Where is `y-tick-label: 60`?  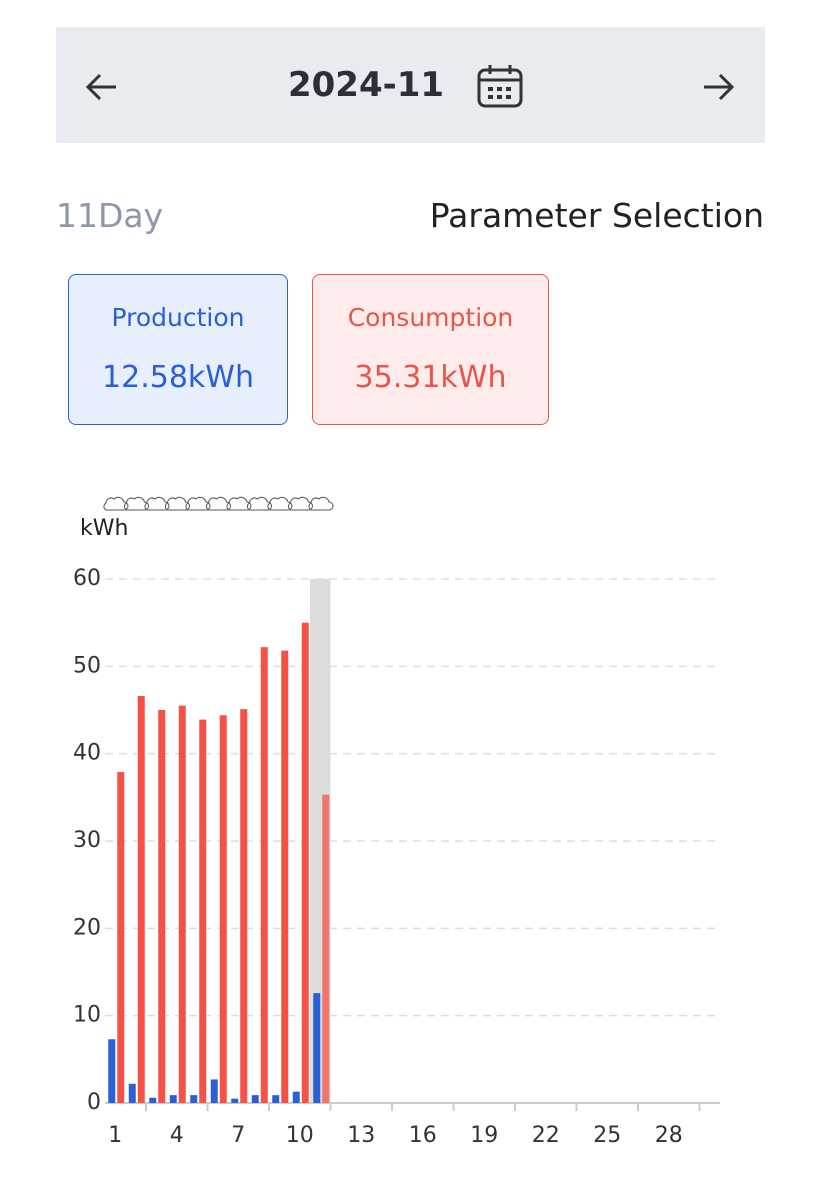 y-tick-label: 60 is located at coordinates (87, 578).